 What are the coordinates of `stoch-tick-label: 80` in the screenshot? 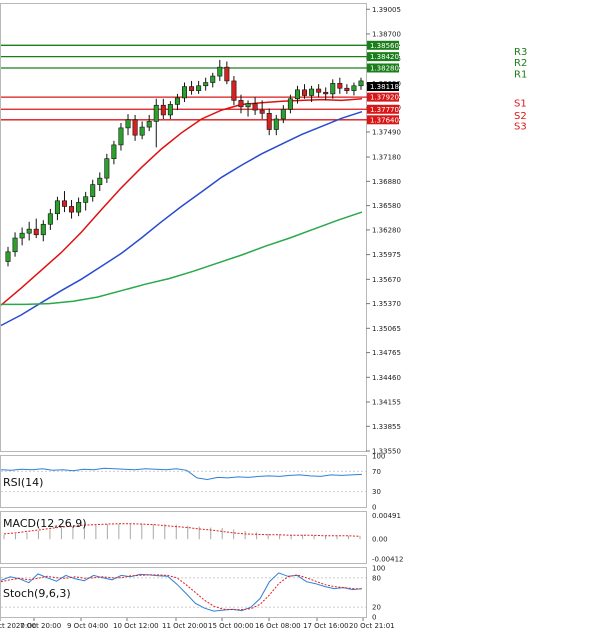 It's located at (376, 578).